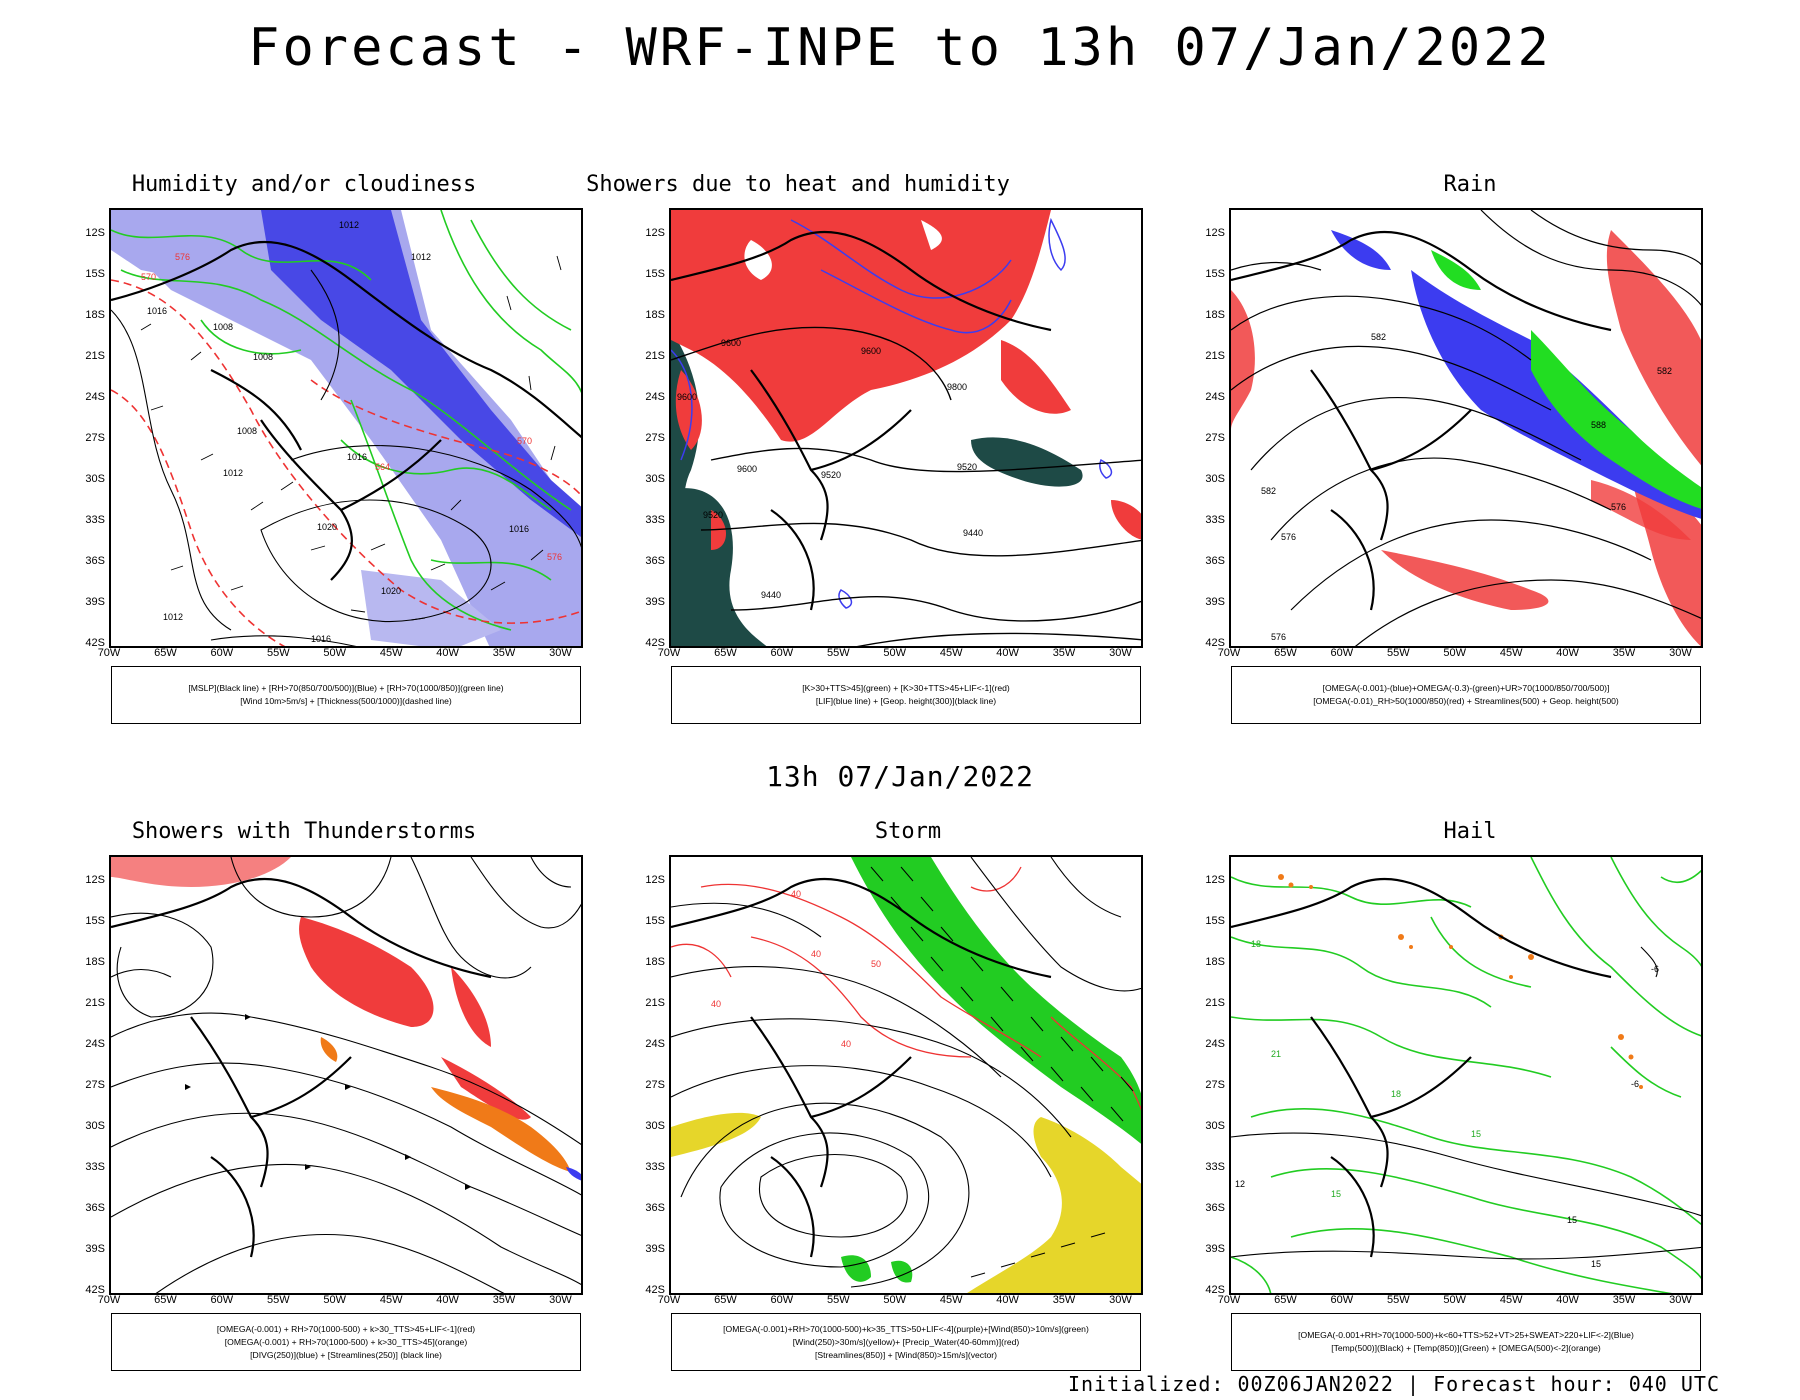 The width and height of the screenshot is (1800, 1400). Describe the element at coordinates (1466, 1075) in the screenshot. I see `map-hail: -6 -6 12 15 15 18 15 15 21 18` at that location.